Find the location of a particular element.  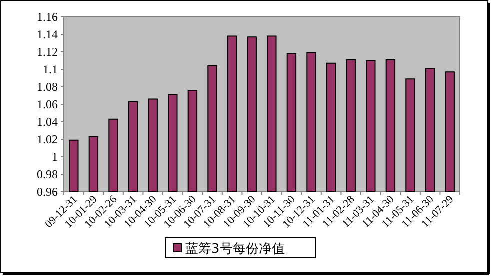

y-tick-label: 0.96 is located at coordinates (47, 192).